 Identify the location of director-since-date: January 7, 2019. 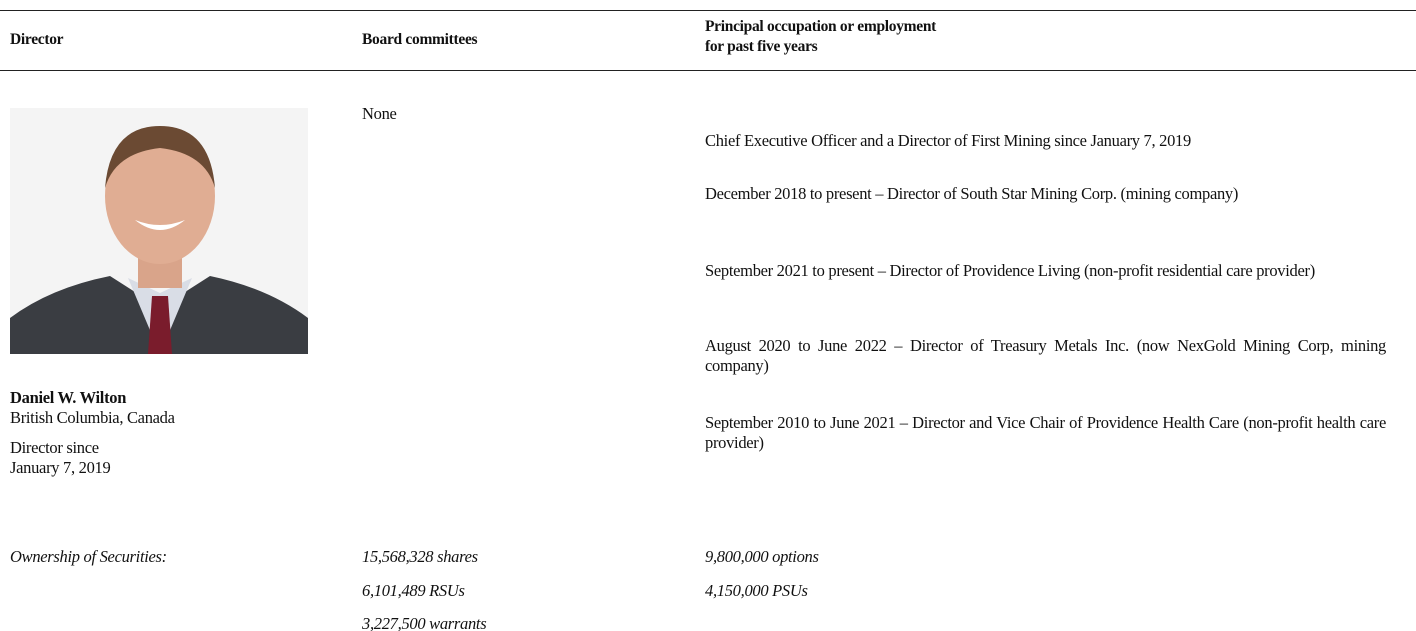
(60, 467).